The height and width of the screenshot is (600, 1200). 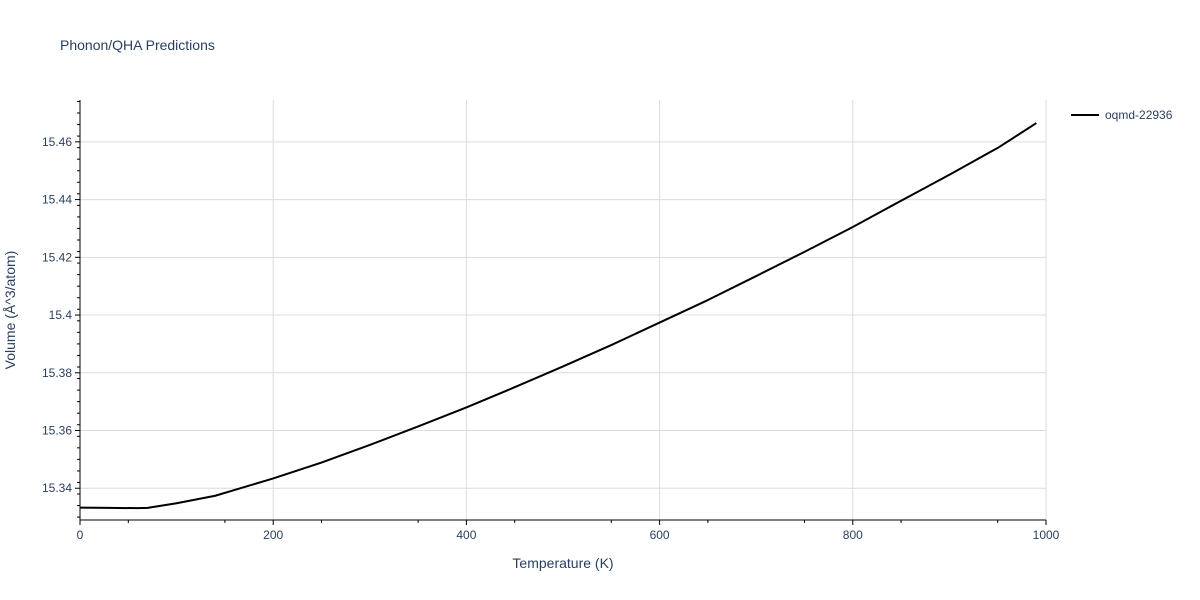 I want to click on x-tick-label: 800, so click(x=853, y=535).